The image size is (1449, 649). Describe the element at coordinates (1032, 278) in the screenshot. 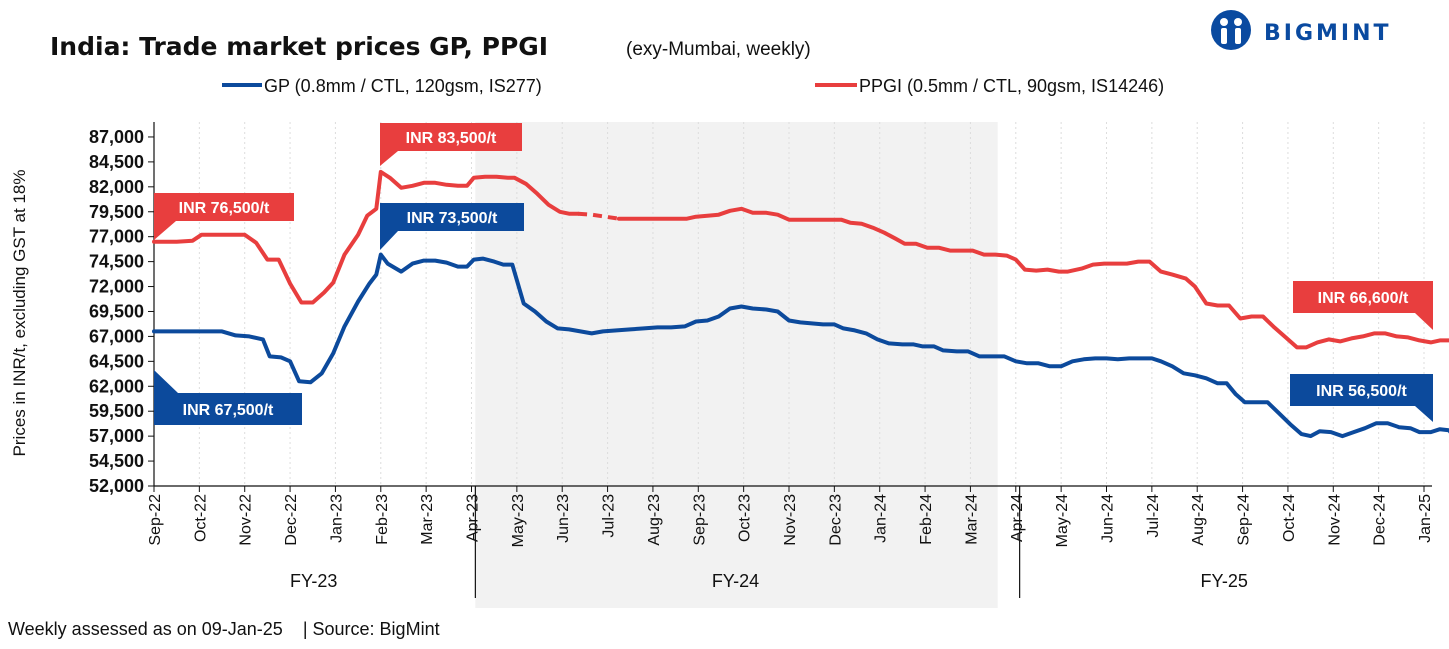

I see `series-line-ppgi-cont` at that location.